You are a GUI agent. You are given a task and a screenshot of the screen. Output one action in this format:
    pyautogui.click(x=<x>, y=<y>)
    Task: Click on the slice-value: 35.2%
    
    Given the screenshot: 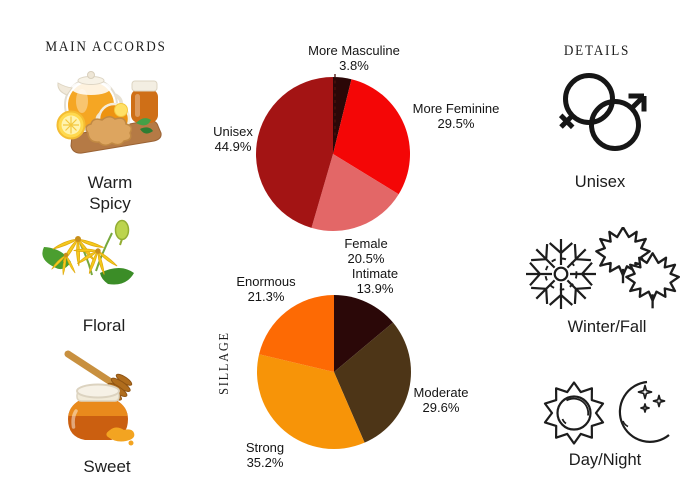 What is the action you would take?
    pyautogui.click(x=265, y=462)
    